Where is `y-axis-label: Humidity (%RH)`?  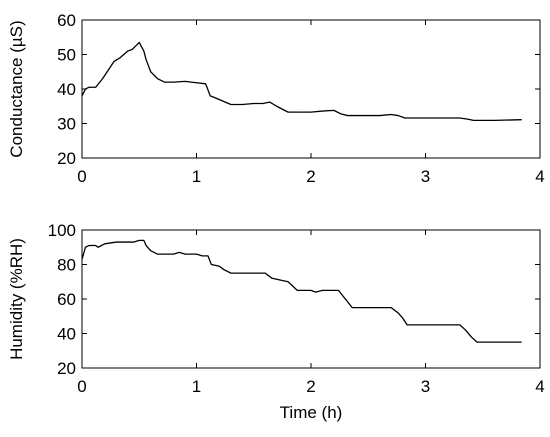
y-axis-label: Humidity (%RH) is located at coordinates (16, 299).